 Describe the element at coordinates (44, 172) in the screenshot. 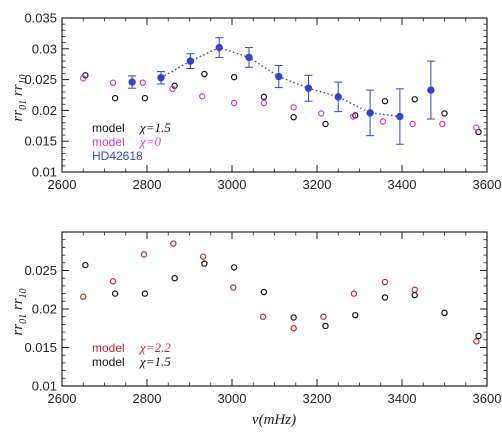

I see `y-tick-label: 0.01` at that location.